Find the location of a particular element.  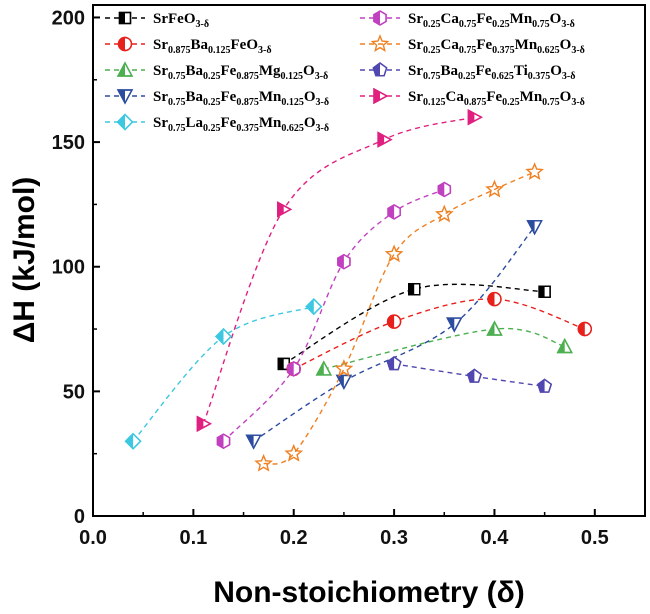

legend-item: Sr0.25Ca0.75Fe0.25Mn0.75O3-δ is located at coordinates (467, 20).